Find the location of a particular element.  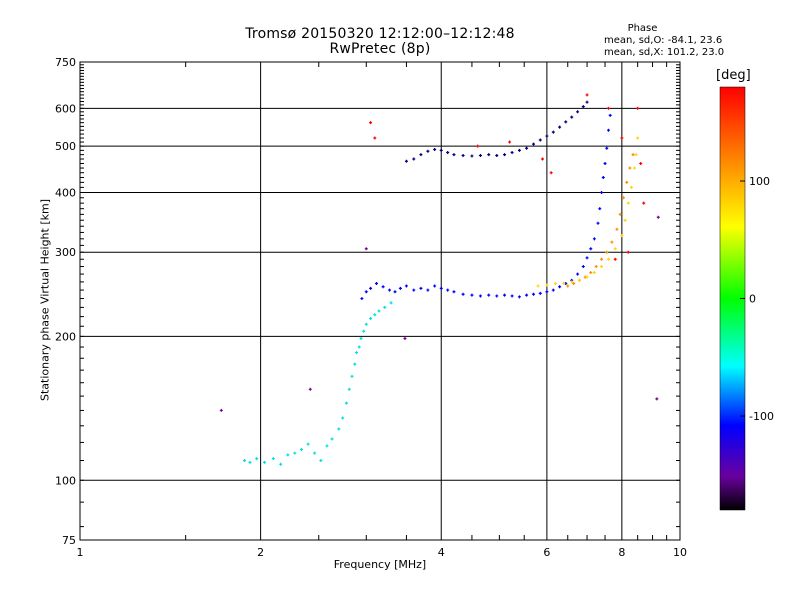

y-tick-label: 75 is located at coordinates (69, 540).